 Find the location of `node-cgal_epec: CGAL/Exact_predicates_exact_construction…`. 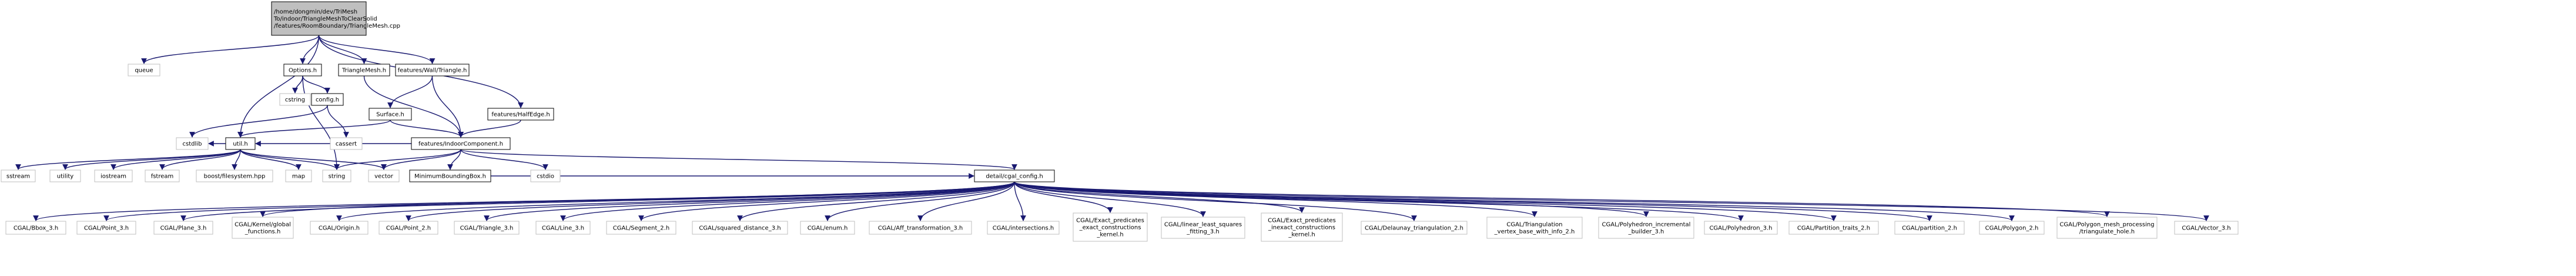

node-cgal_epec: CGAL/Exact_predicates_exact_construction… is located at coordinates (1110, 227).